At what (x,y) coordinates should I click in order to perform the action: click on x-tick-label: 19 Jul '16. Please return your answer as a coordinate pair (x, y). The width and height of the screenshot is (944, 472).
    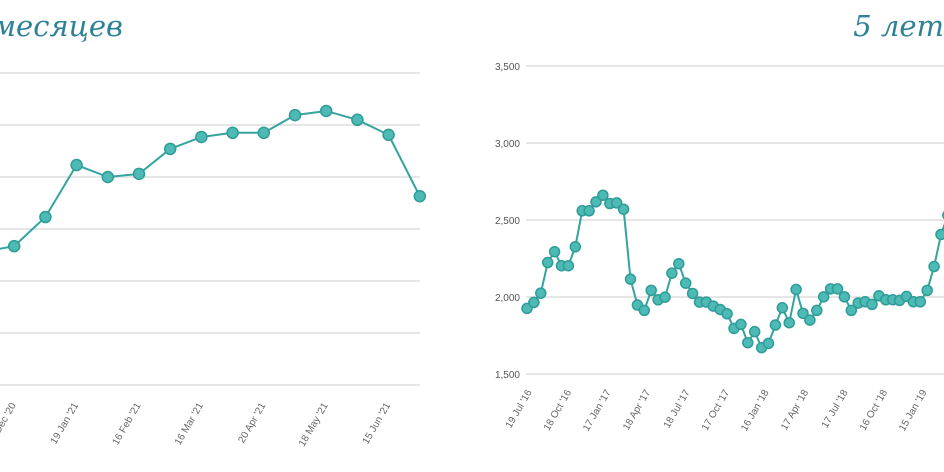
    Looking at the image, I should click on (519, 409).